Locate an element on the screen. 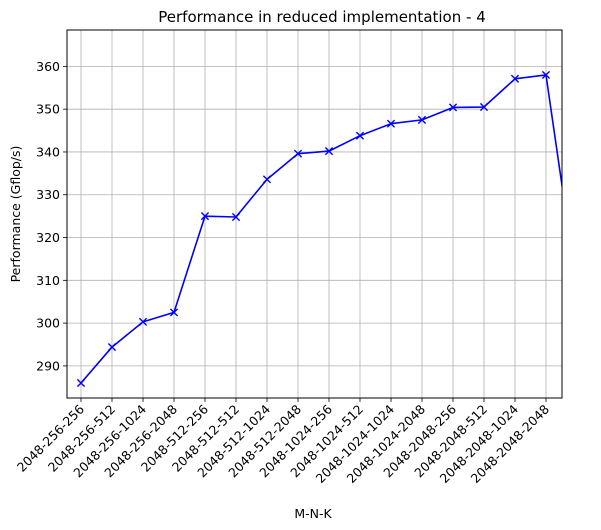 This screenshot has height=530, width=601. y-tick-label: 320 is located at coordinates (48, 237).